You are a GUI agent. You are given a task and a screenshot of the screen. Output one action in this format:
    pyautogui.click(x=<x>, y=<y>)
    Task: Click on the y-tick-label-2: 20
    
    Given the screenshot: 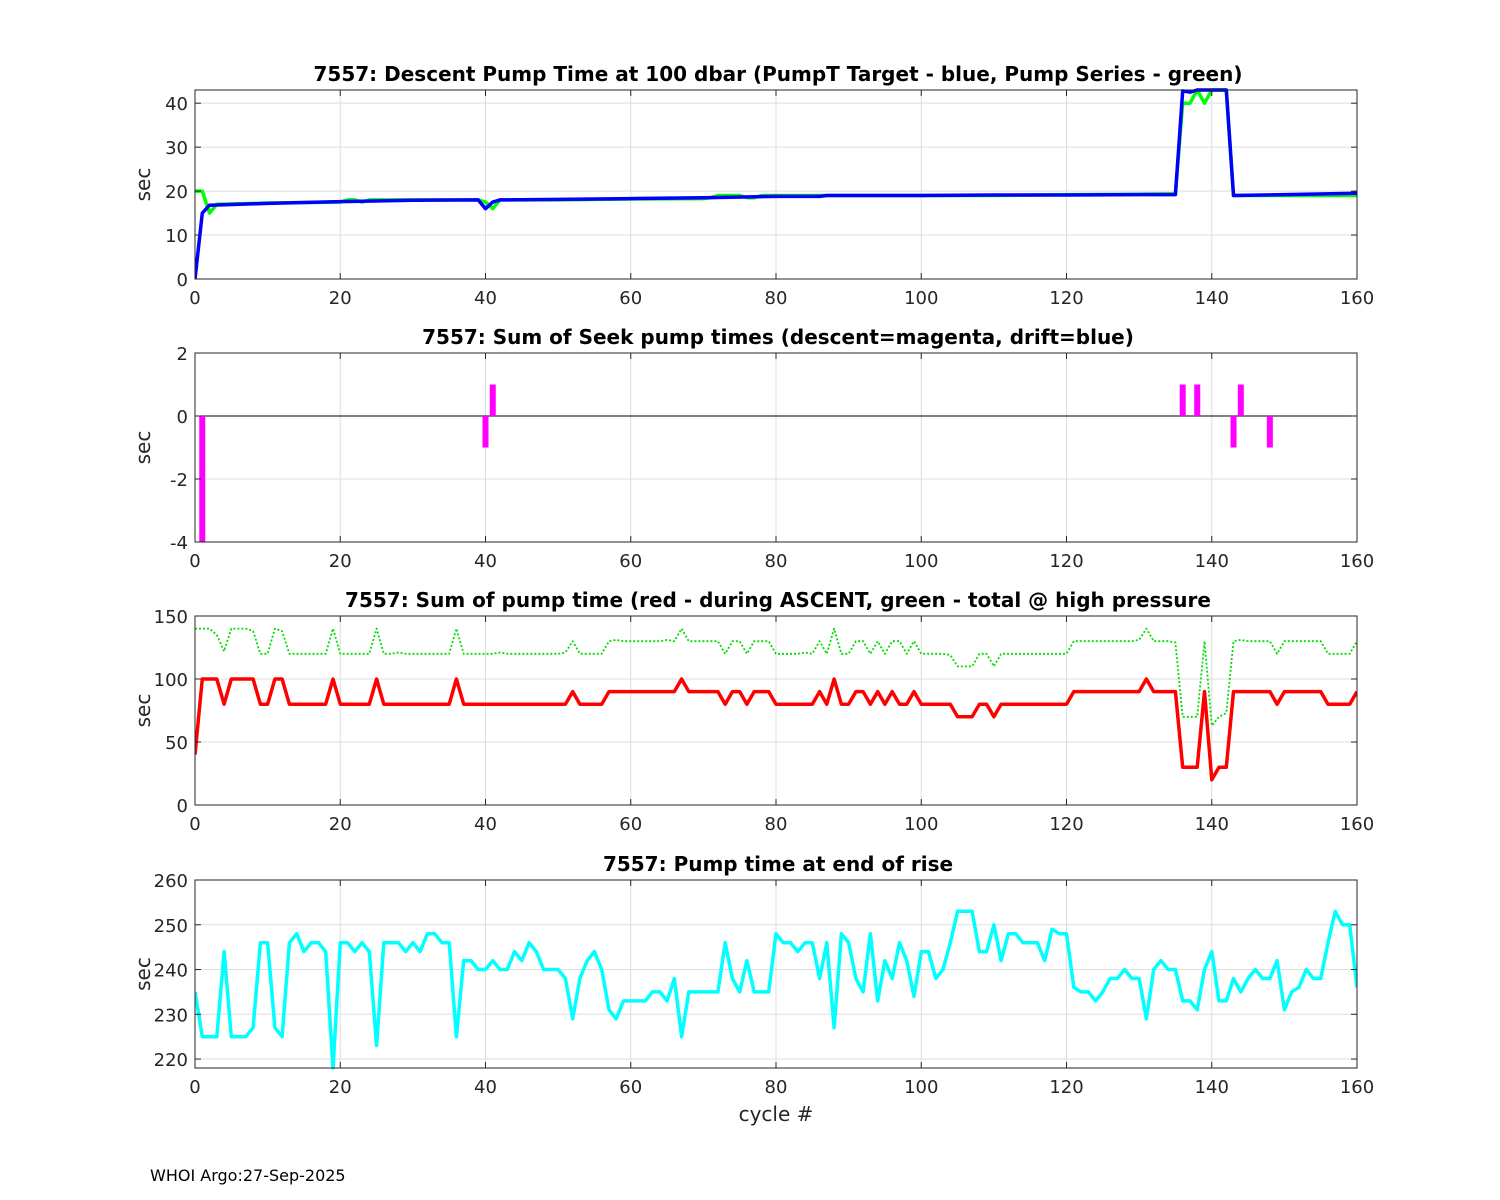 What is the action you would take?
    pyautogui.click(x=176, y=192)
    